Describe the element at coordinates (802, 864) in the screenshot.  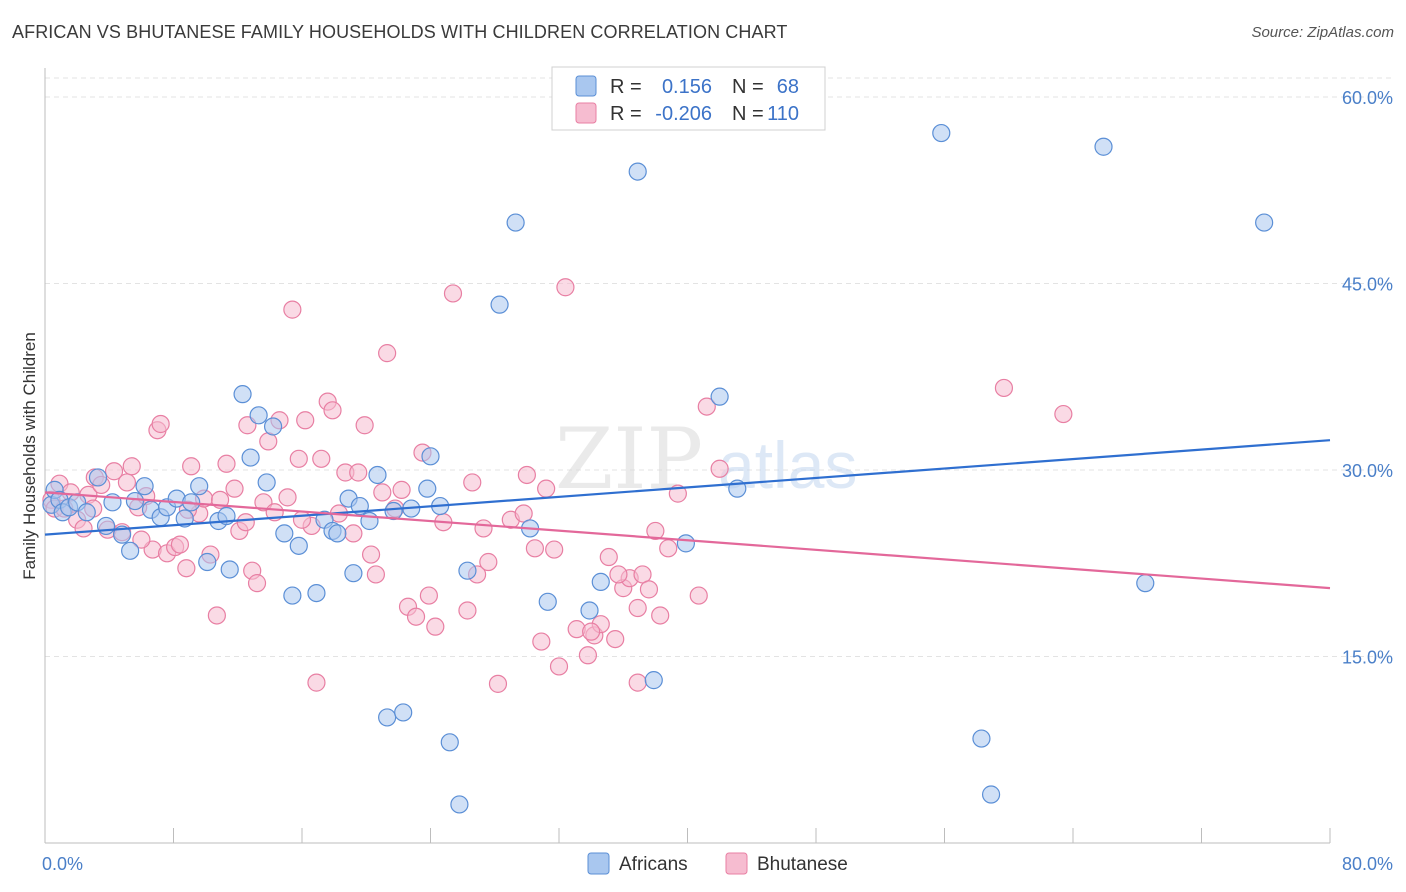
I see `legend-label-bhutanese: Bhutanese` at that location.